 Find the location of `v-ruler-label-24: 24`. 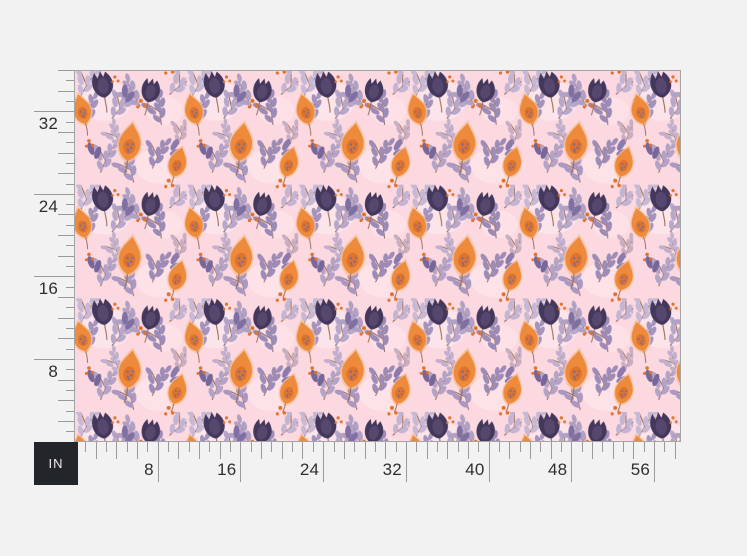

v-ruler-label-24: 24 is located at coordinates (48, 206).